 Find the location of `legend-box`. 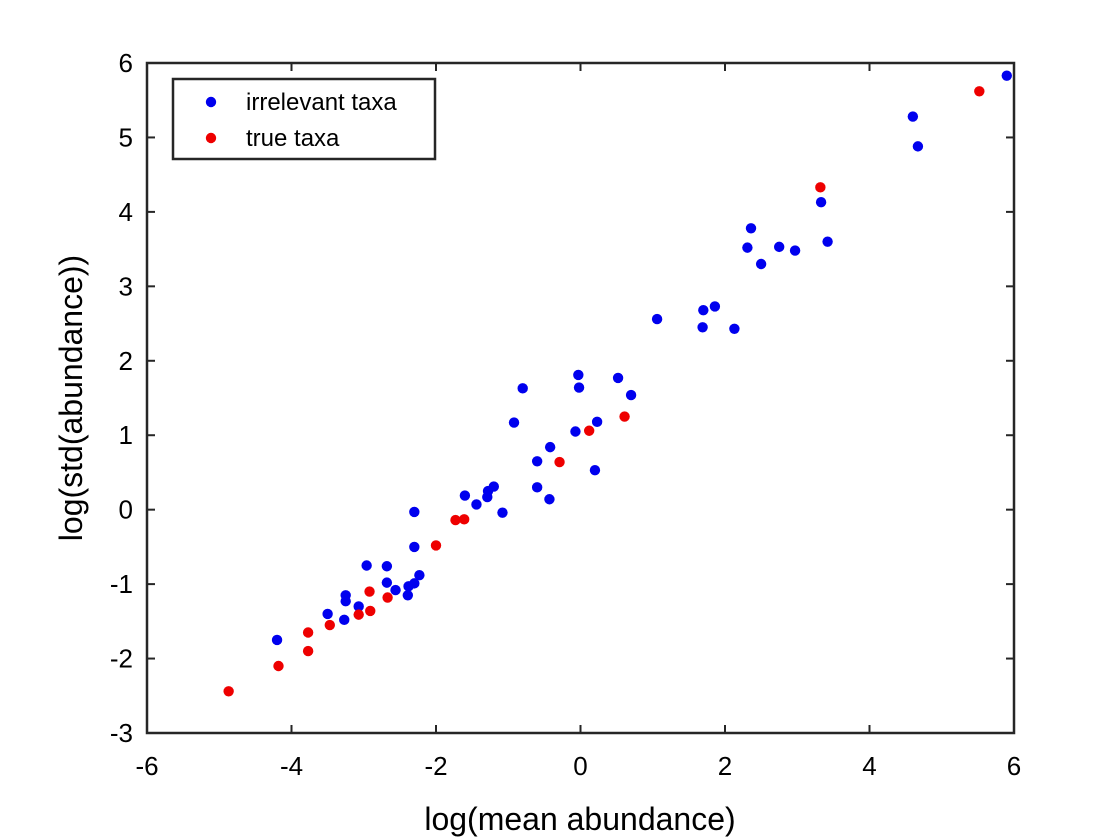

legend-box is located at coordinates (304, 119).